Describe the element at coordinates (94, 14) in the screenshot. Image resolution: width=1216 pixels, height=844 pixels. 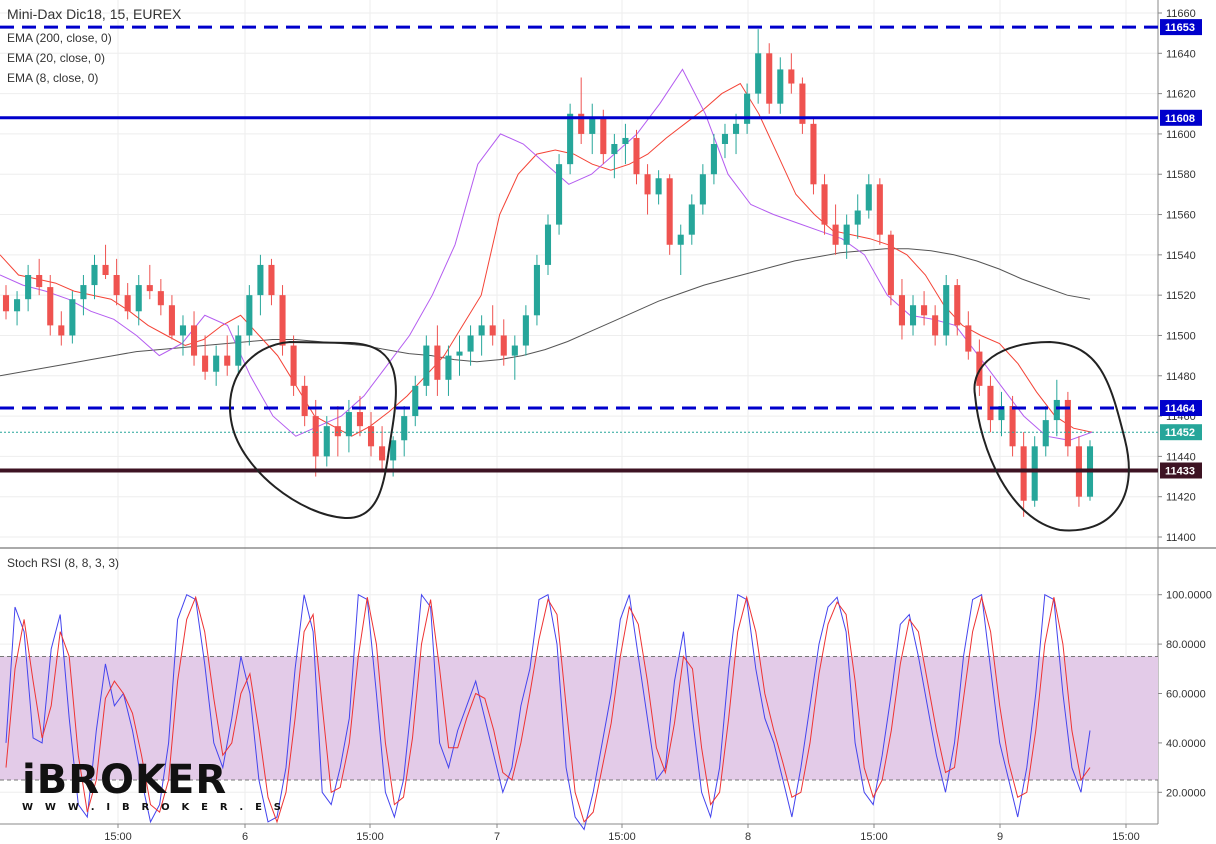
I see `chart-title: Mini-Dax Dic18, 15, EUREX` at that location.